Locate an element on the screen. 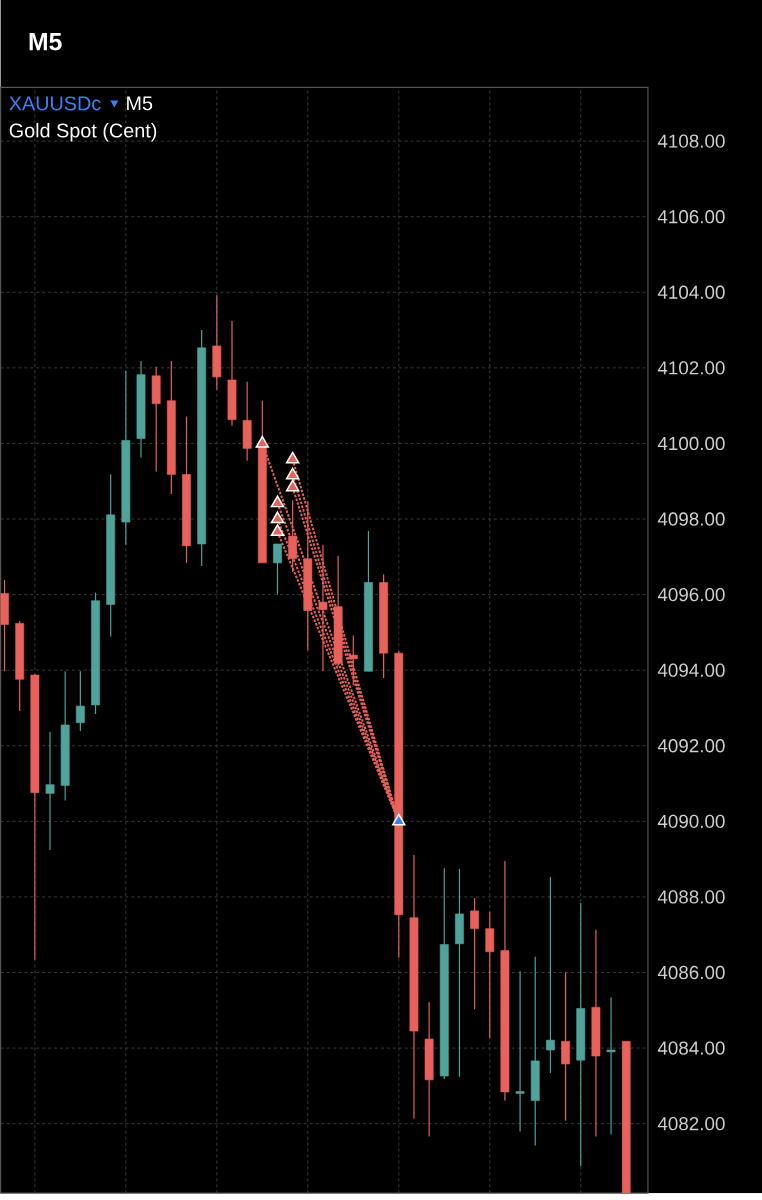 This screenshot has width=762, height=1200. y-tick-label: 4088.00 is located at coordinates (691, 897).